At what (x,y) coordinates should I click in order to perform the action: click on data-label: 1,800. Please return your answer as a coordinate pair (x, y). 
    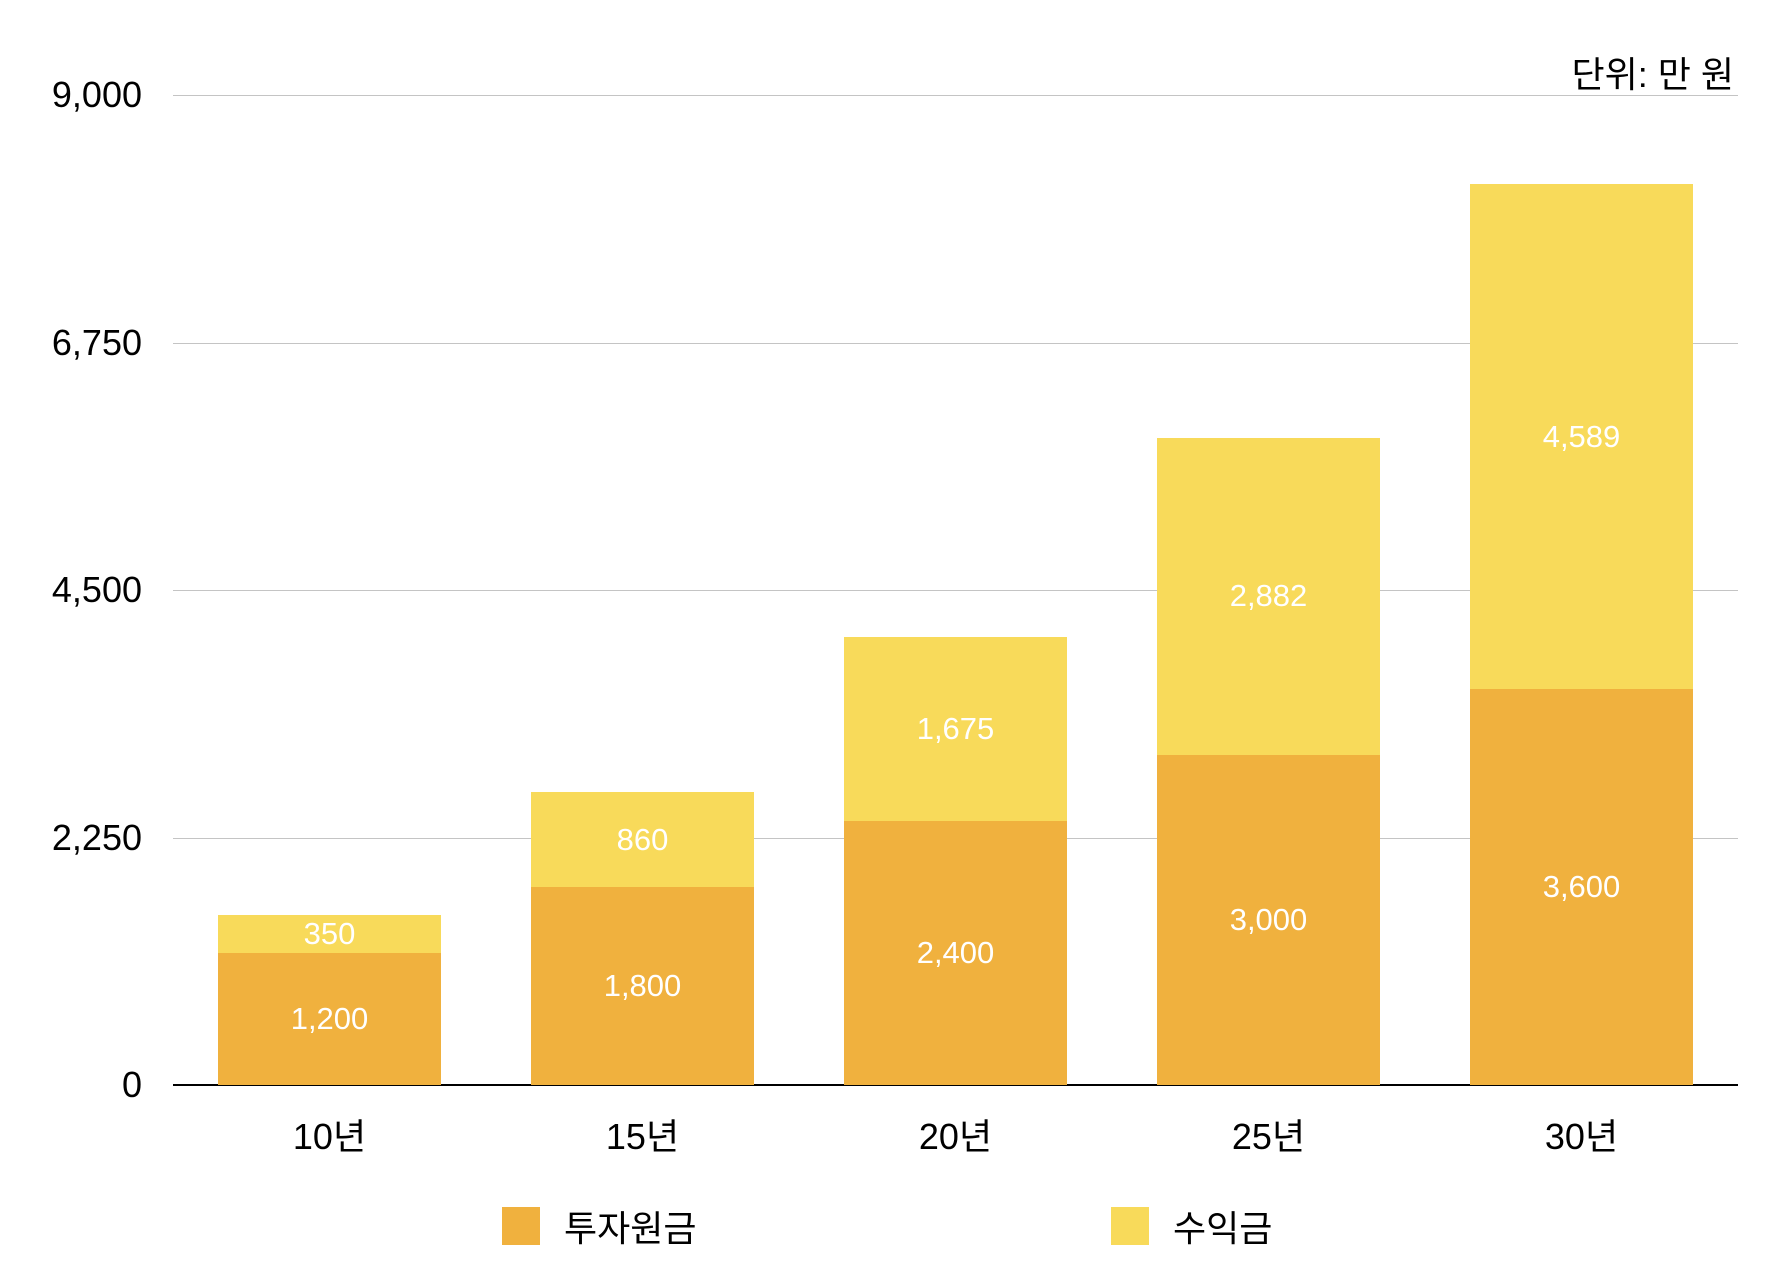
    Looking at the image, I should click on (642, 985).